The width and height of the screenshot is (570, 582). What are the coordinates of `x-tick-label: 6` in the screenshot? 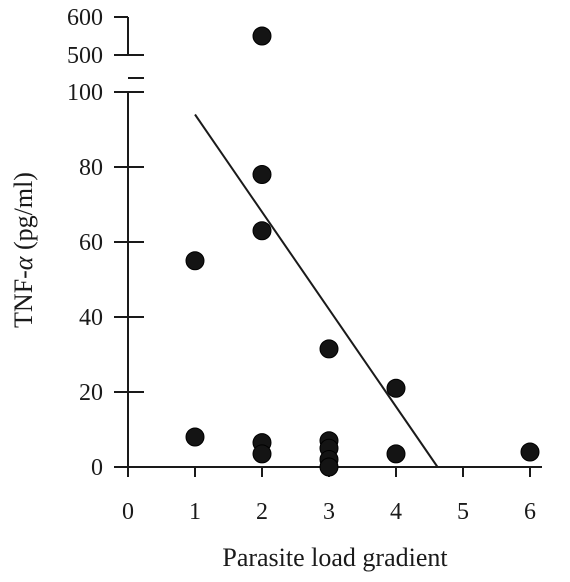 It's located at (530, 512).